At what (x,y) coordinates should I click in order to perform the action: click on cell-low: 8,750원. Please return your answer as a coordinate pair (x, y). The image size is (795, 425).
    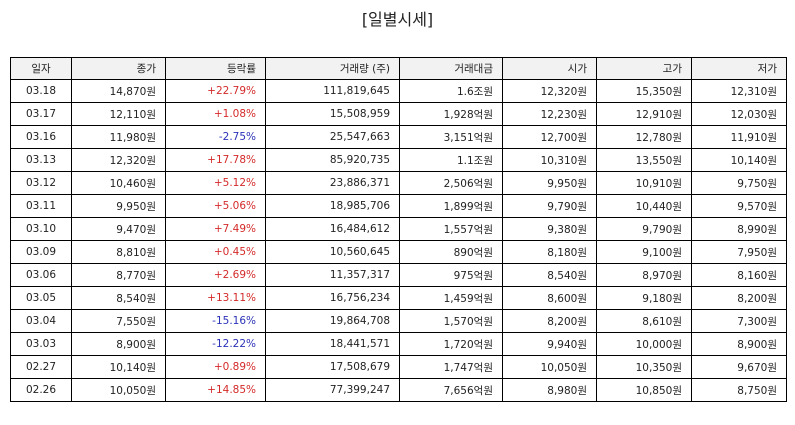
    Looking at the image, I should click on (739, 390).